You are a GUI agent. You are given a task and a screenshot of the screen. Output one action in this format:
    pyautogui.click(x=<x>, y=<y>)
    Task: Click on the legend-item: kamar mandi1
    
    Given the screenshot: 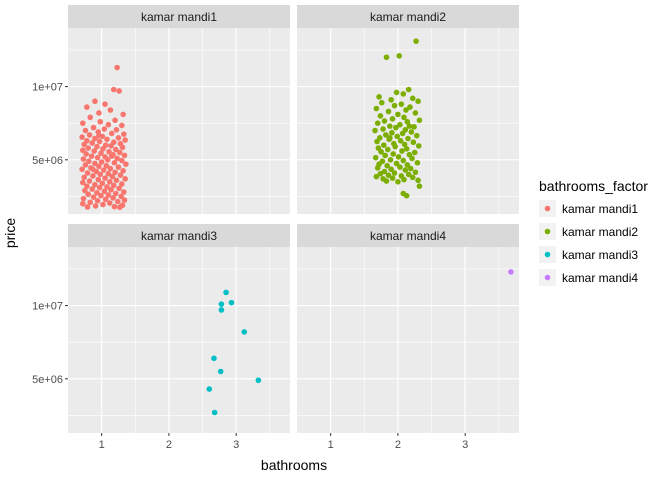 What is the action you would take?
    pyautogui.click(x=588, y=208)
    